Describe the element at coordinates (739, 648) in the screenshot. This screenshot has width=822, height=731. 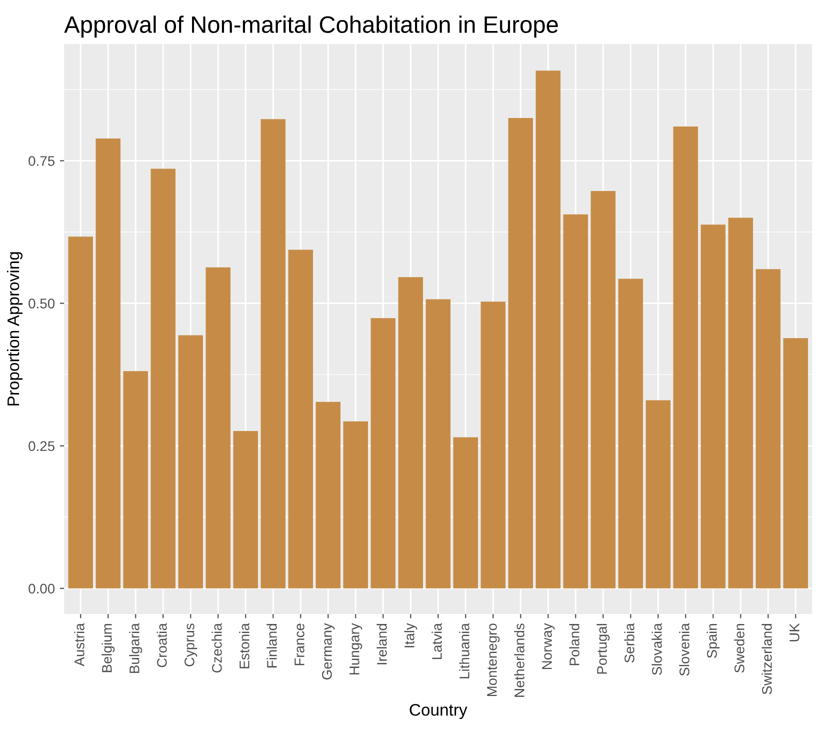
I see `x-tick-label: Sweden` at that location.